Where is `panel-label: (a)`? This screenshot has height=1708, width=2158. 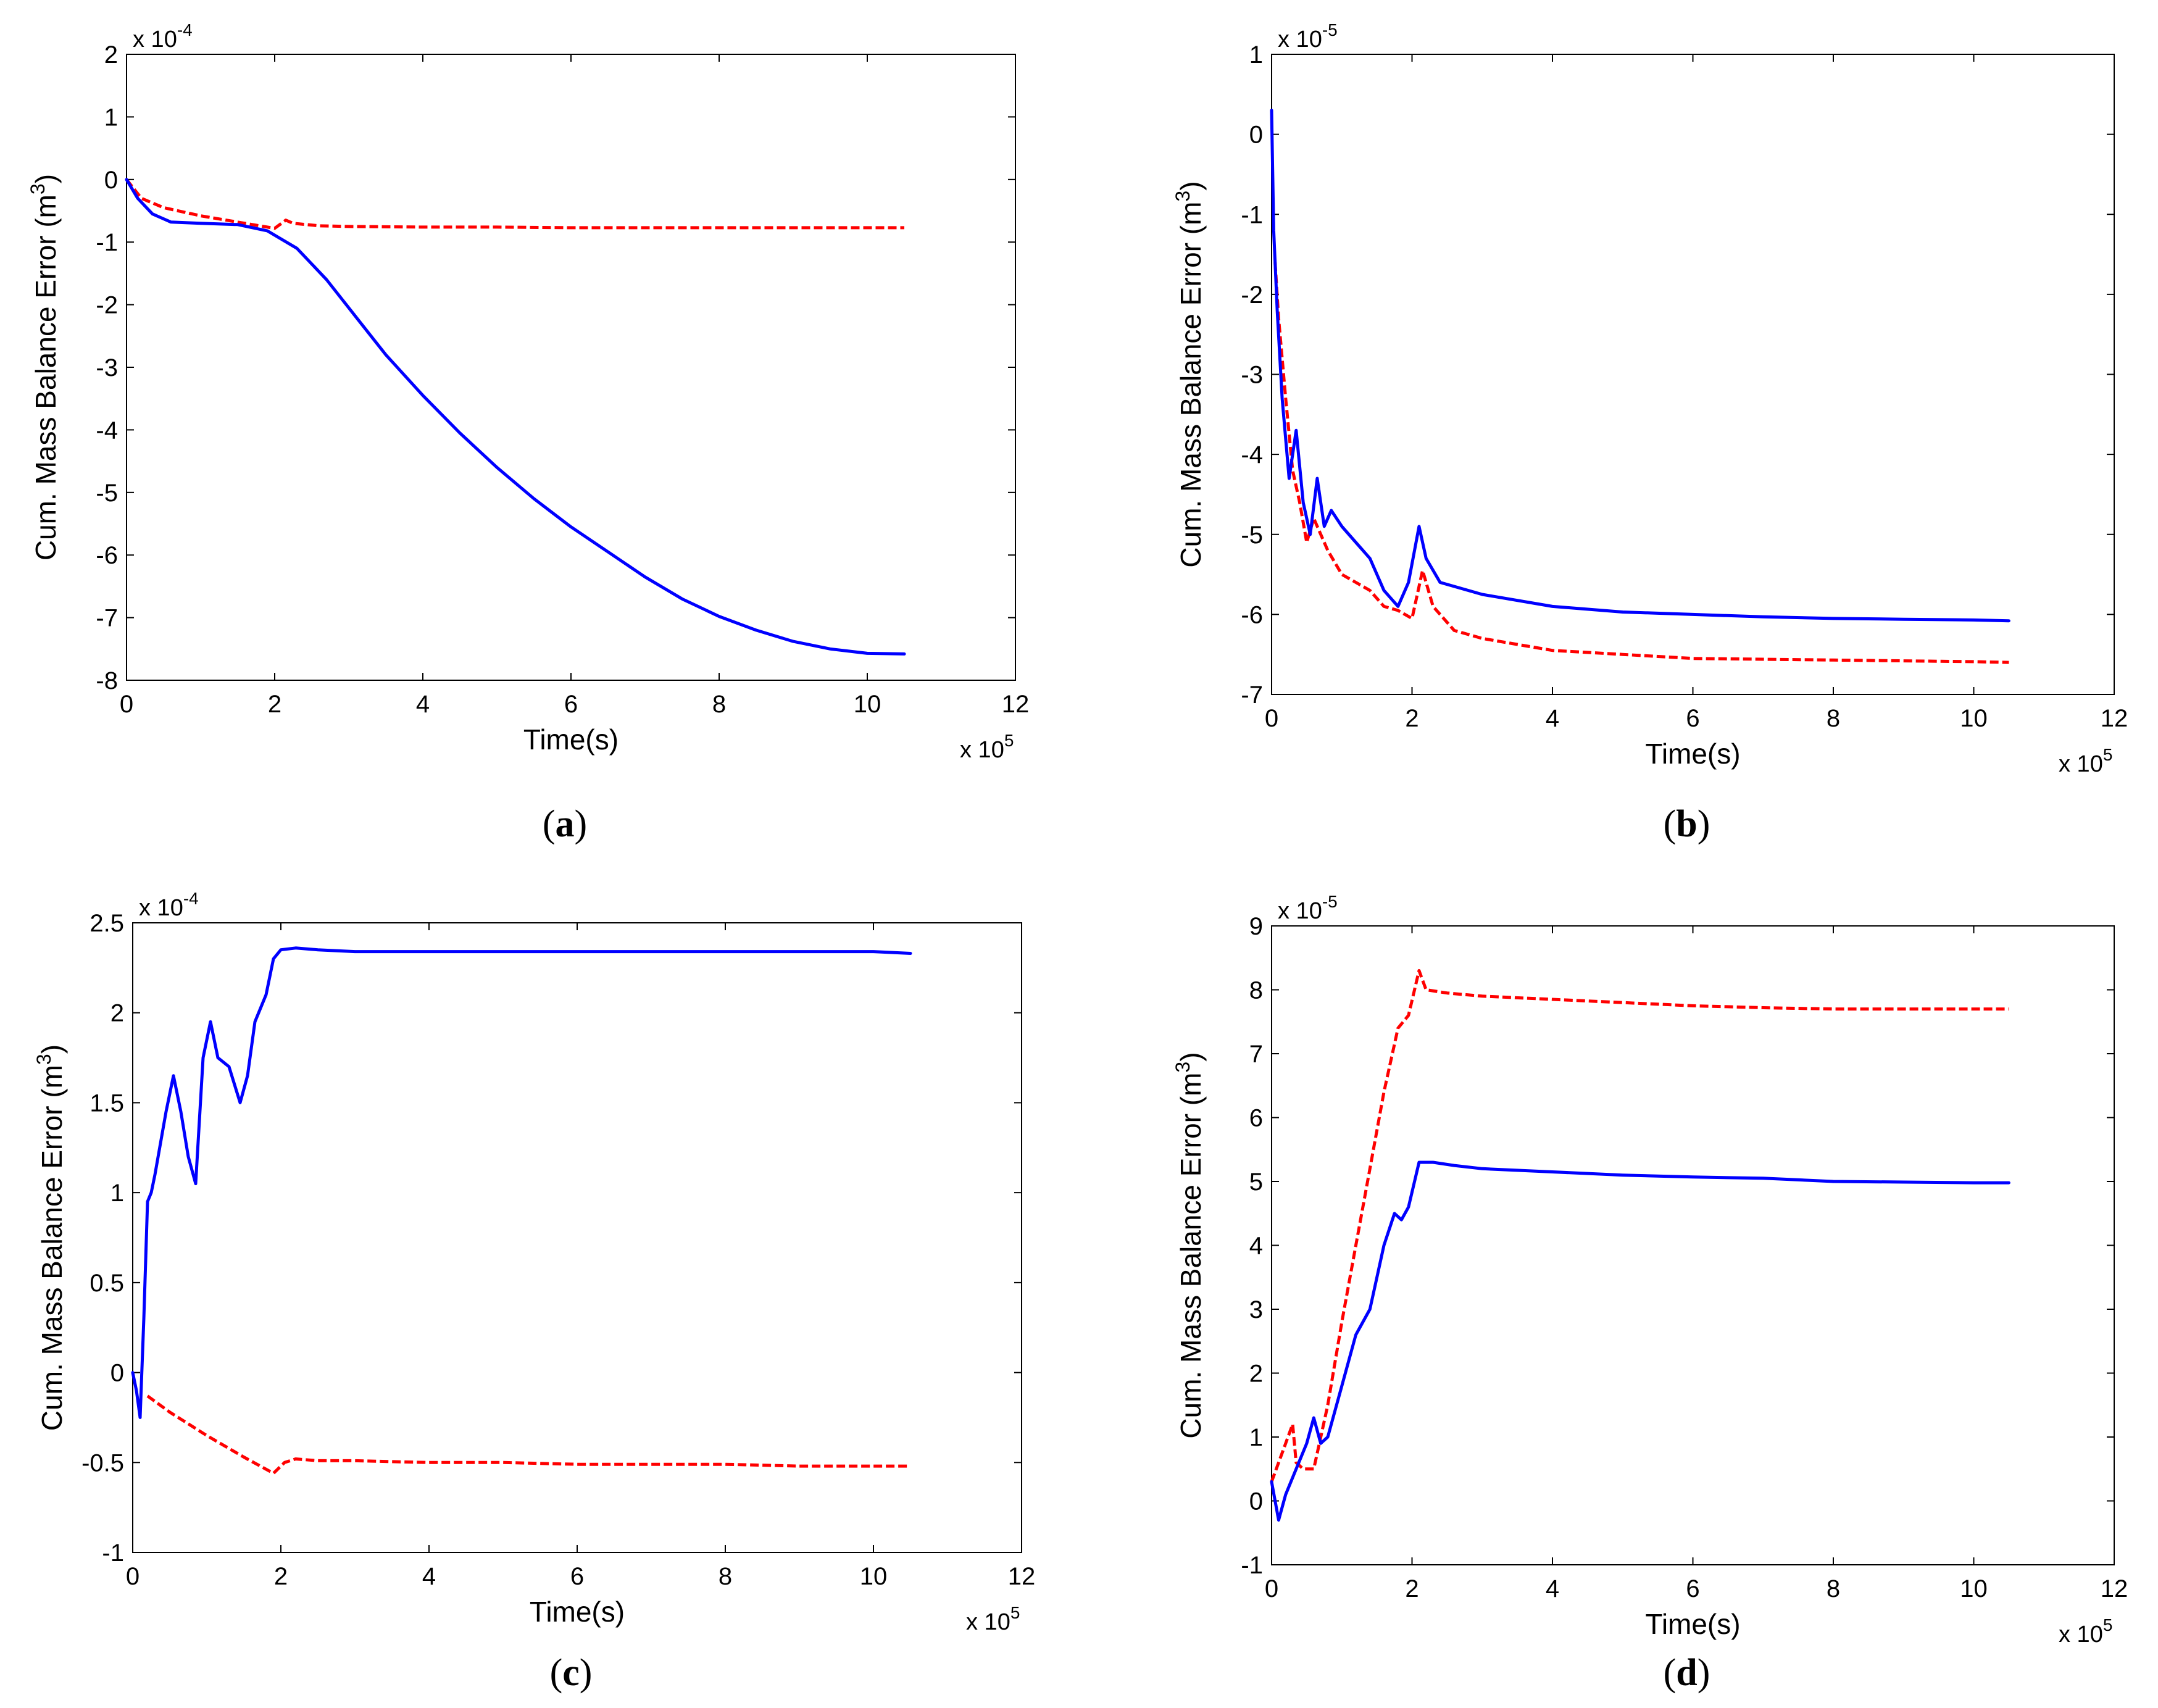
panel-label: (a) is located at coordinates (565, 824).